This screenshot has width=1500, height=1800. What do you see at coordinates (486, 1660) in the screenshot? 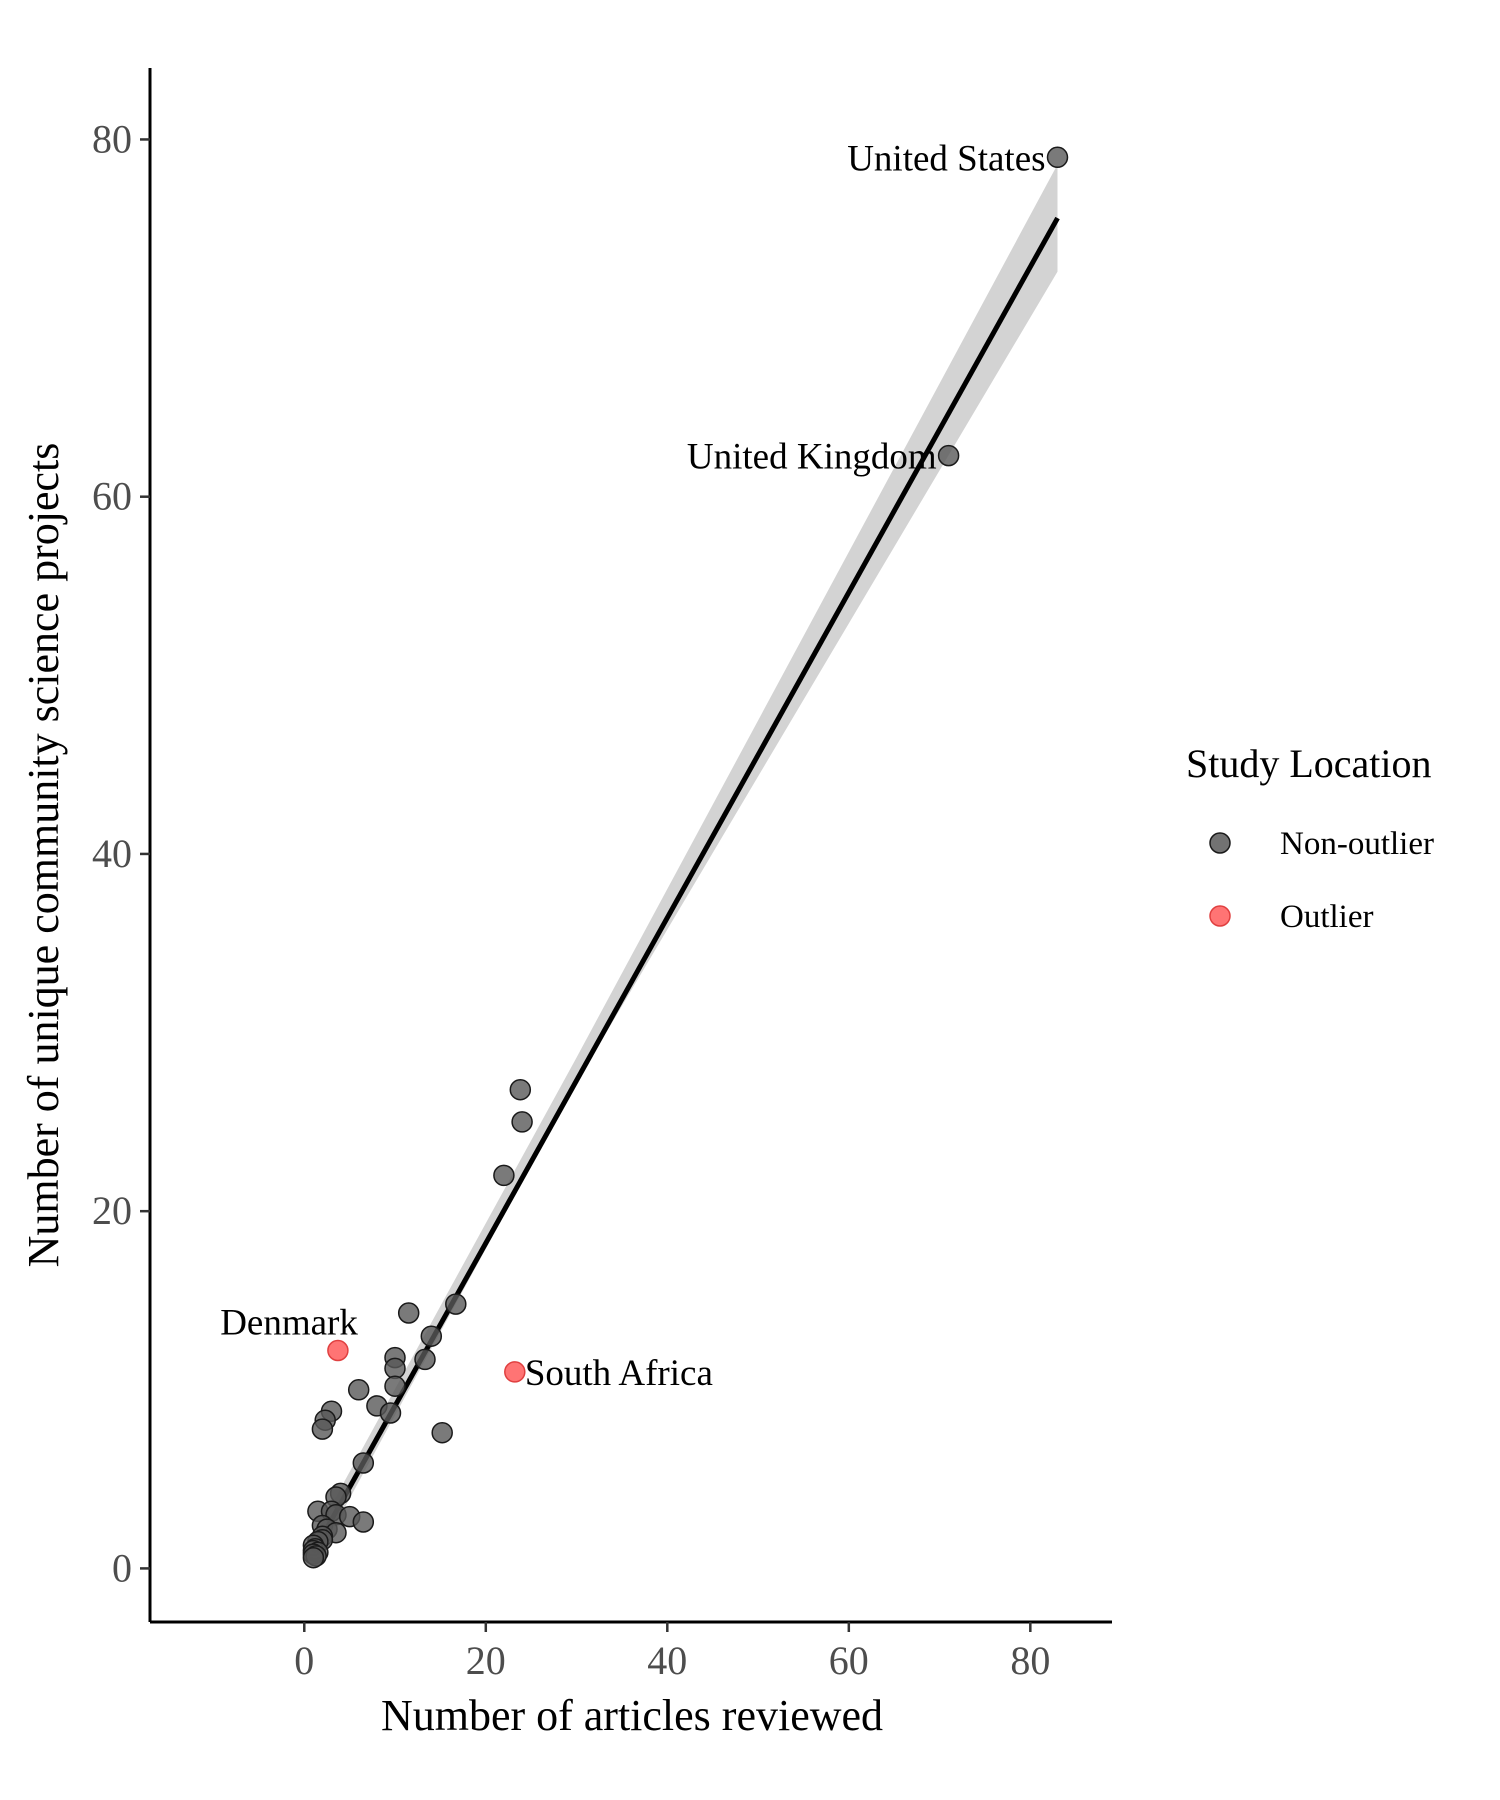
I see `x-tick-label: 20` at bounding box center [486, 1660].